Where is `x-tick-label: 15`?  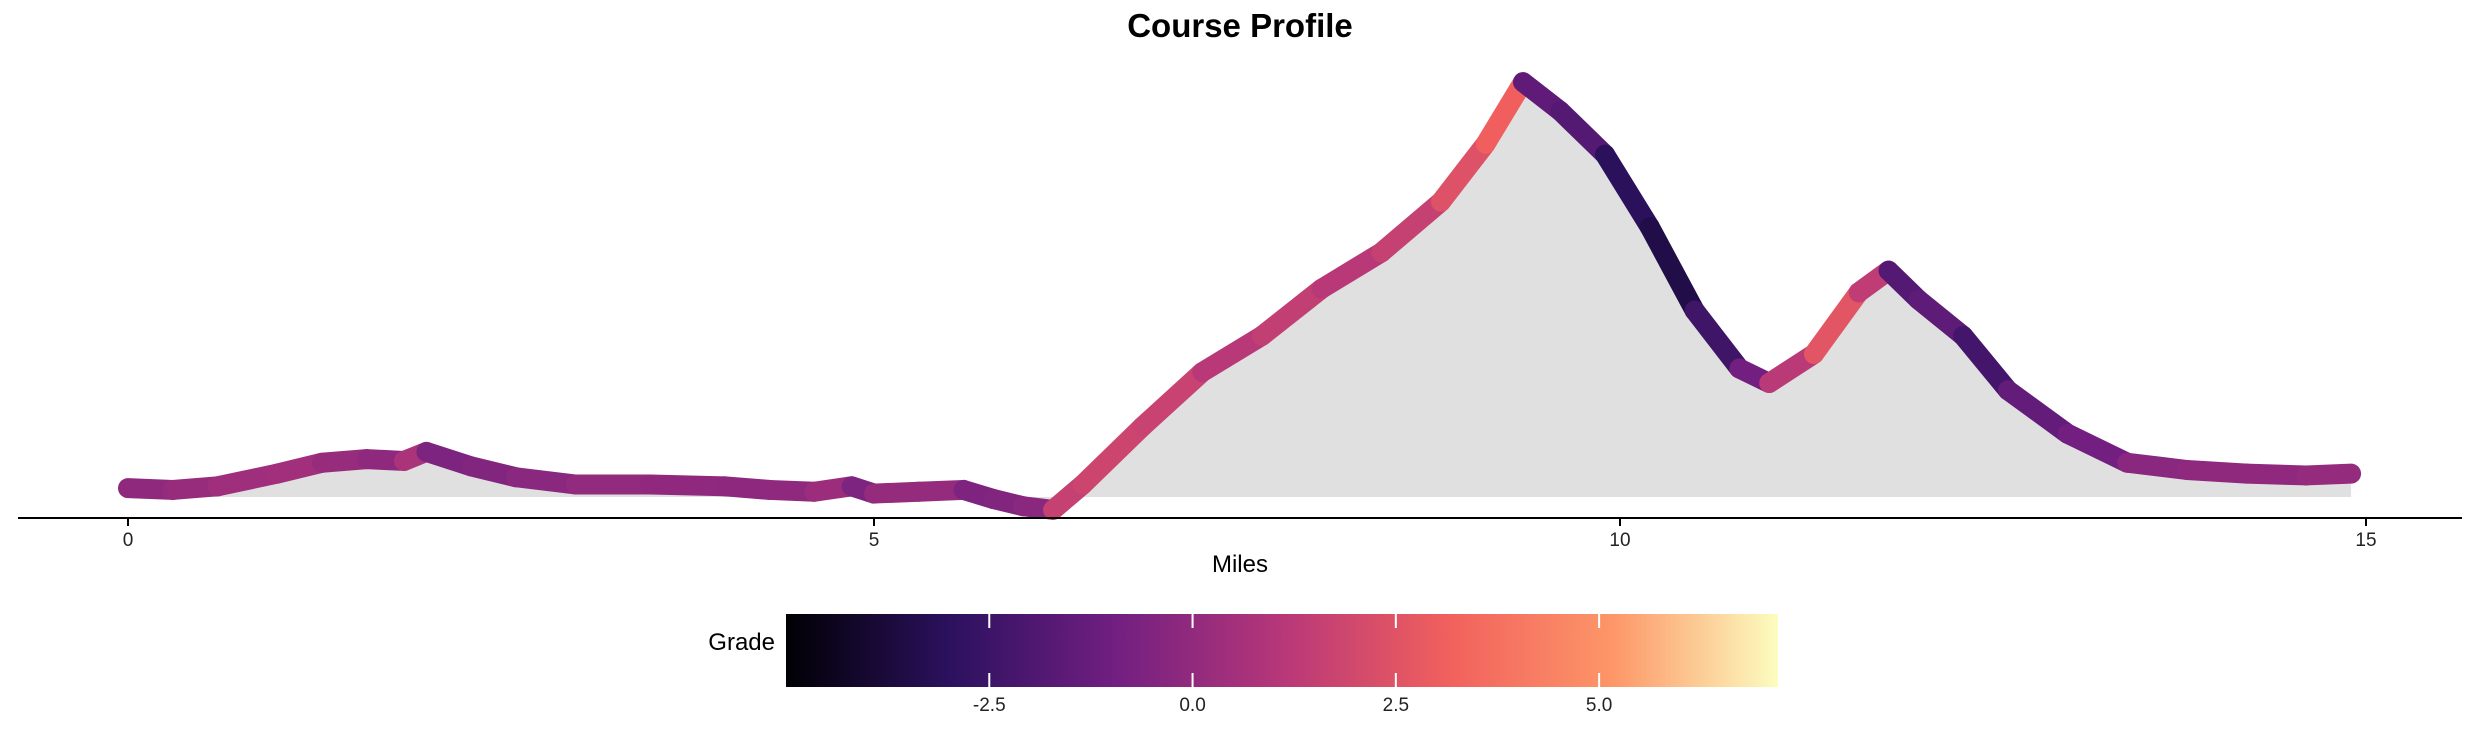 x-tick-label: 15 is located at coordinates (2365, 540).